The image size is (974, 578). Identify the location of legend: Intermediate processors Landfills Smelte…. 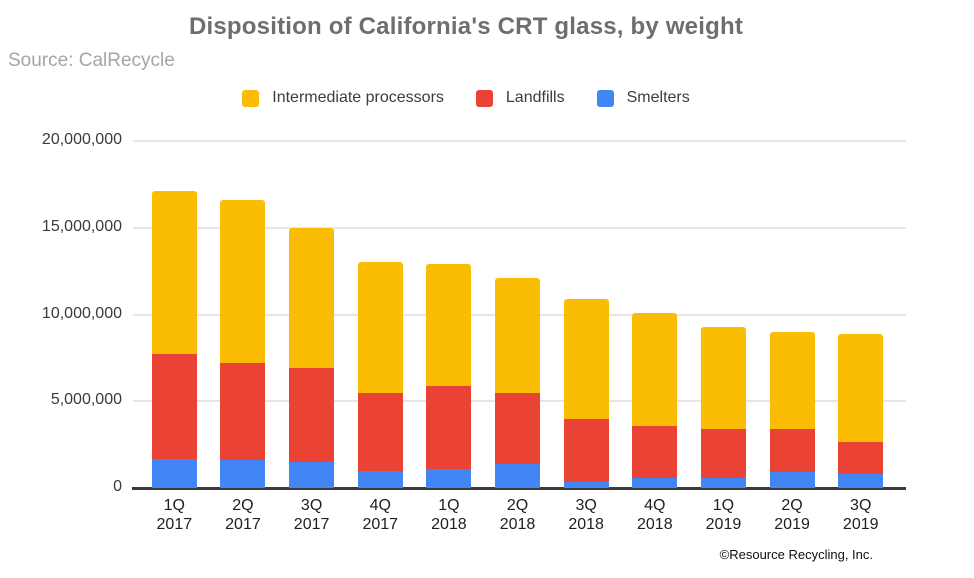
(466, 98).